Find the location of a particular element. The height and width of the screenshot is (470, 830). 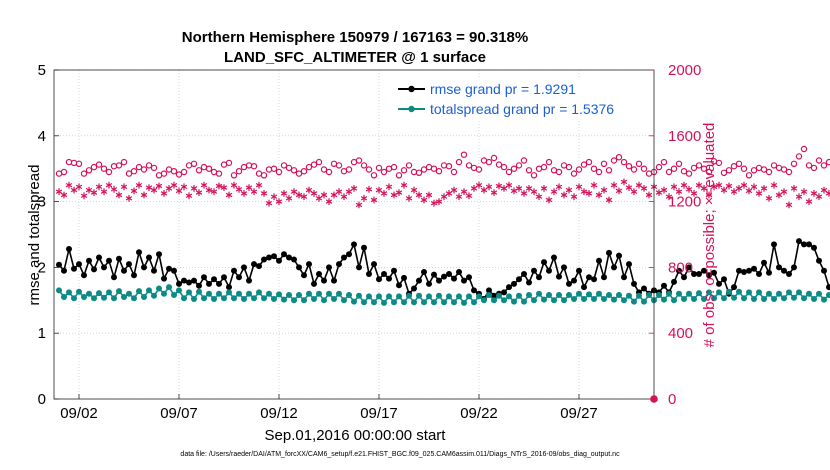

y-axis-right-label: # of obs: o=possible; ×=evaluated is located at coordinates (709, 235).